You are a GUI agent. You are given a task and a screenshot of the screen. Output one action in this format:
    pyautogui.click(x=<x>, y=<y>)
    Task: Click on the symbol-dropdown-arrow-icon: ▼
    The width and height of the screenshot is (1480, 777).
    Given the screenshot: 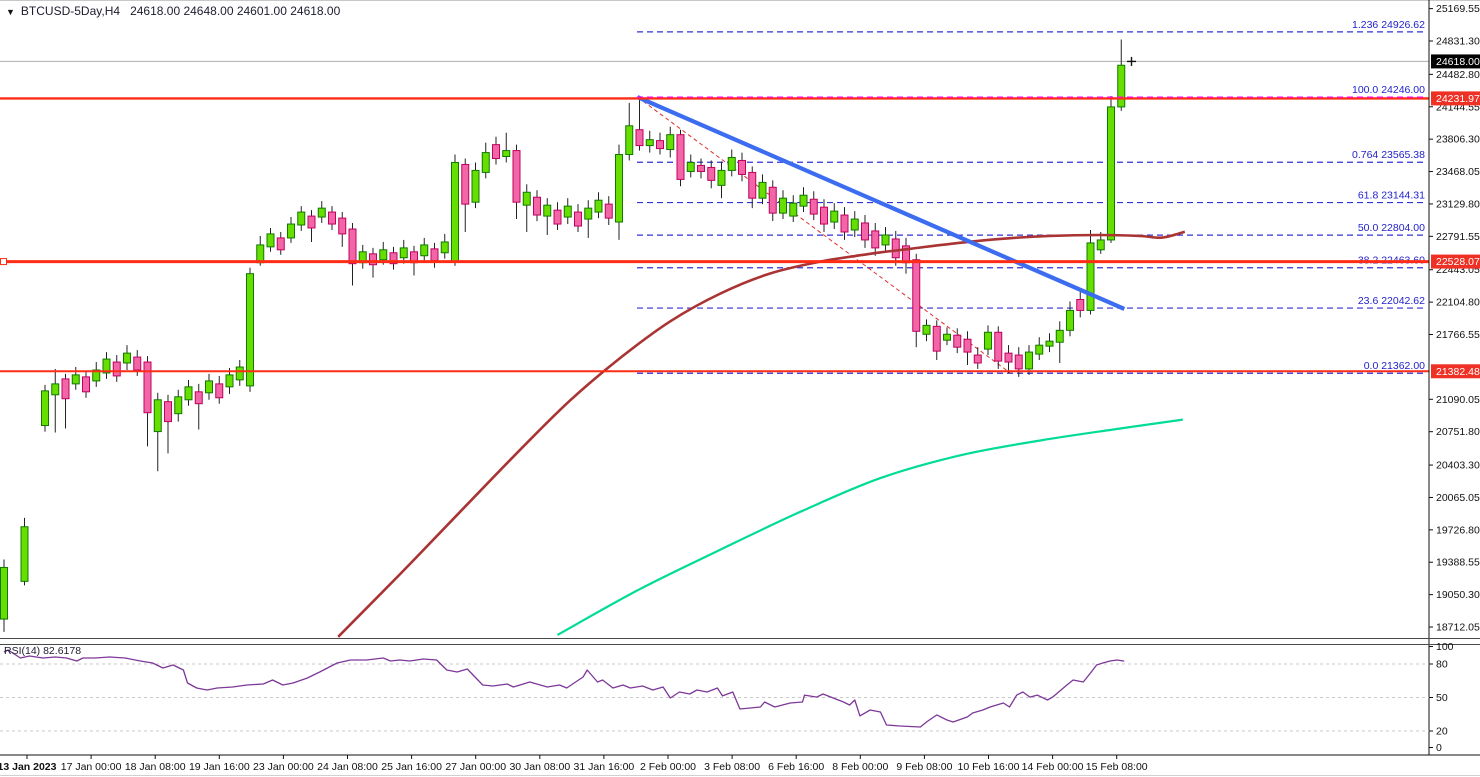 What is the action you would take?
    pyautogui.click(x=10, y=12)
    